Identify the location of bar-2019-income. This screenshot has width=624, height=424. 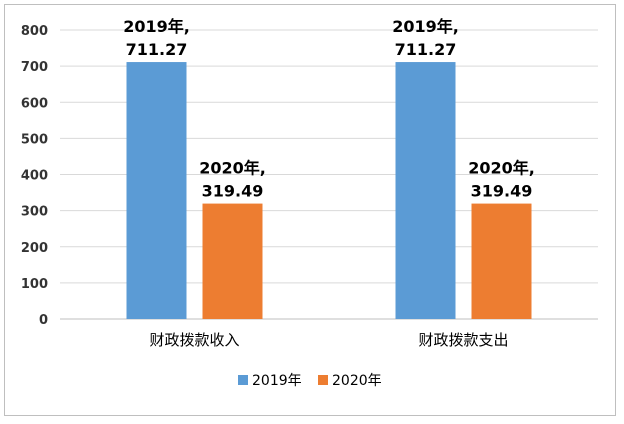
(156, 190).